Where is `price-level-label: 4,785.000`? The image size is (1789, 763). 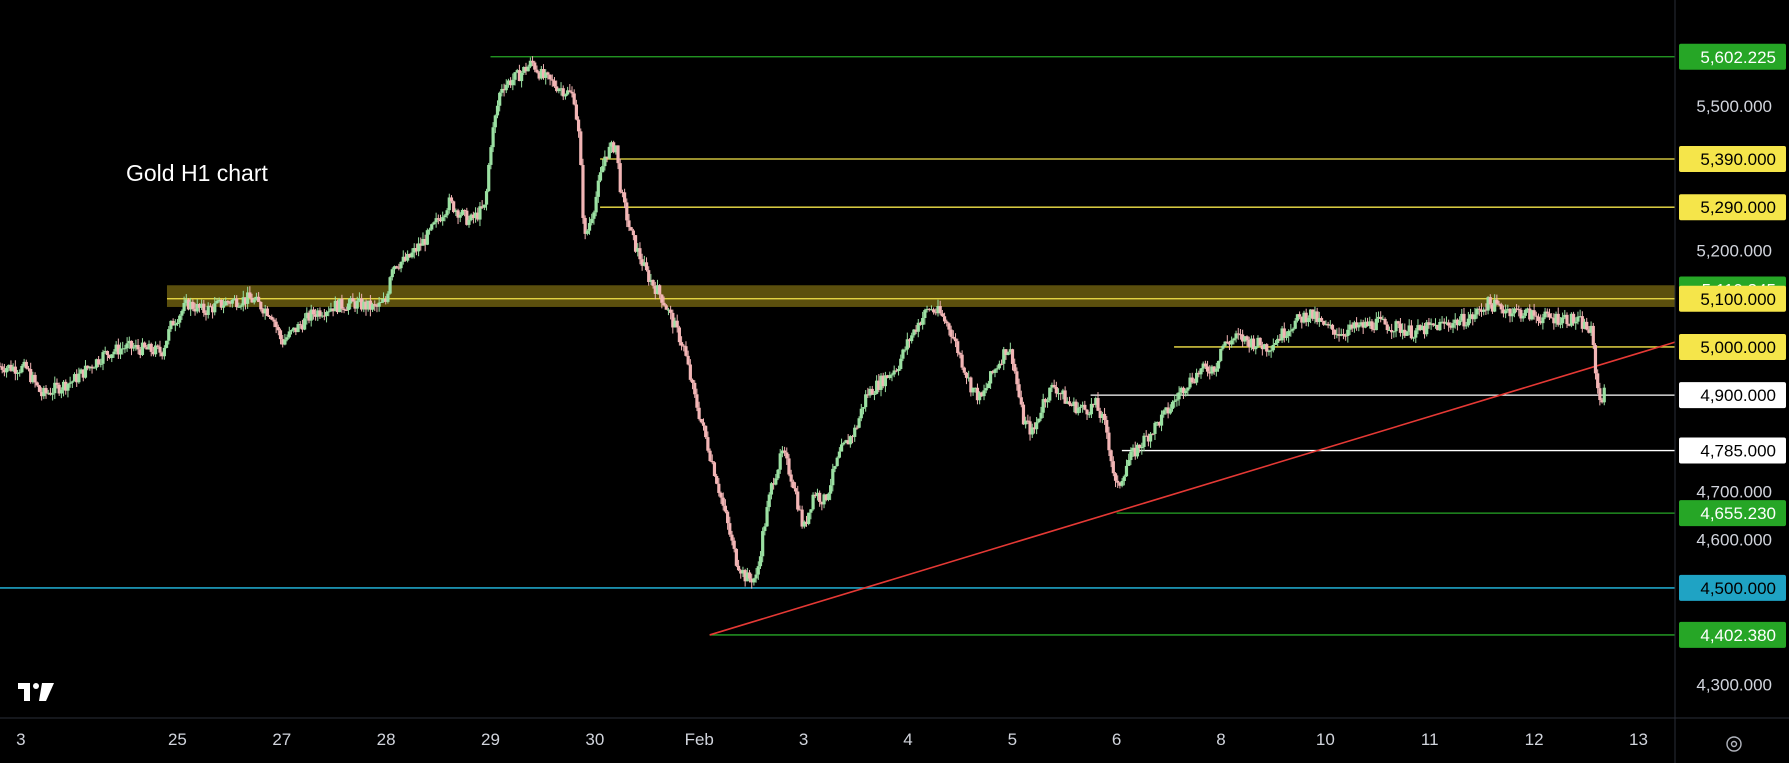 price-level-label: 4,785.000 is located at coordinates (1738, 451).